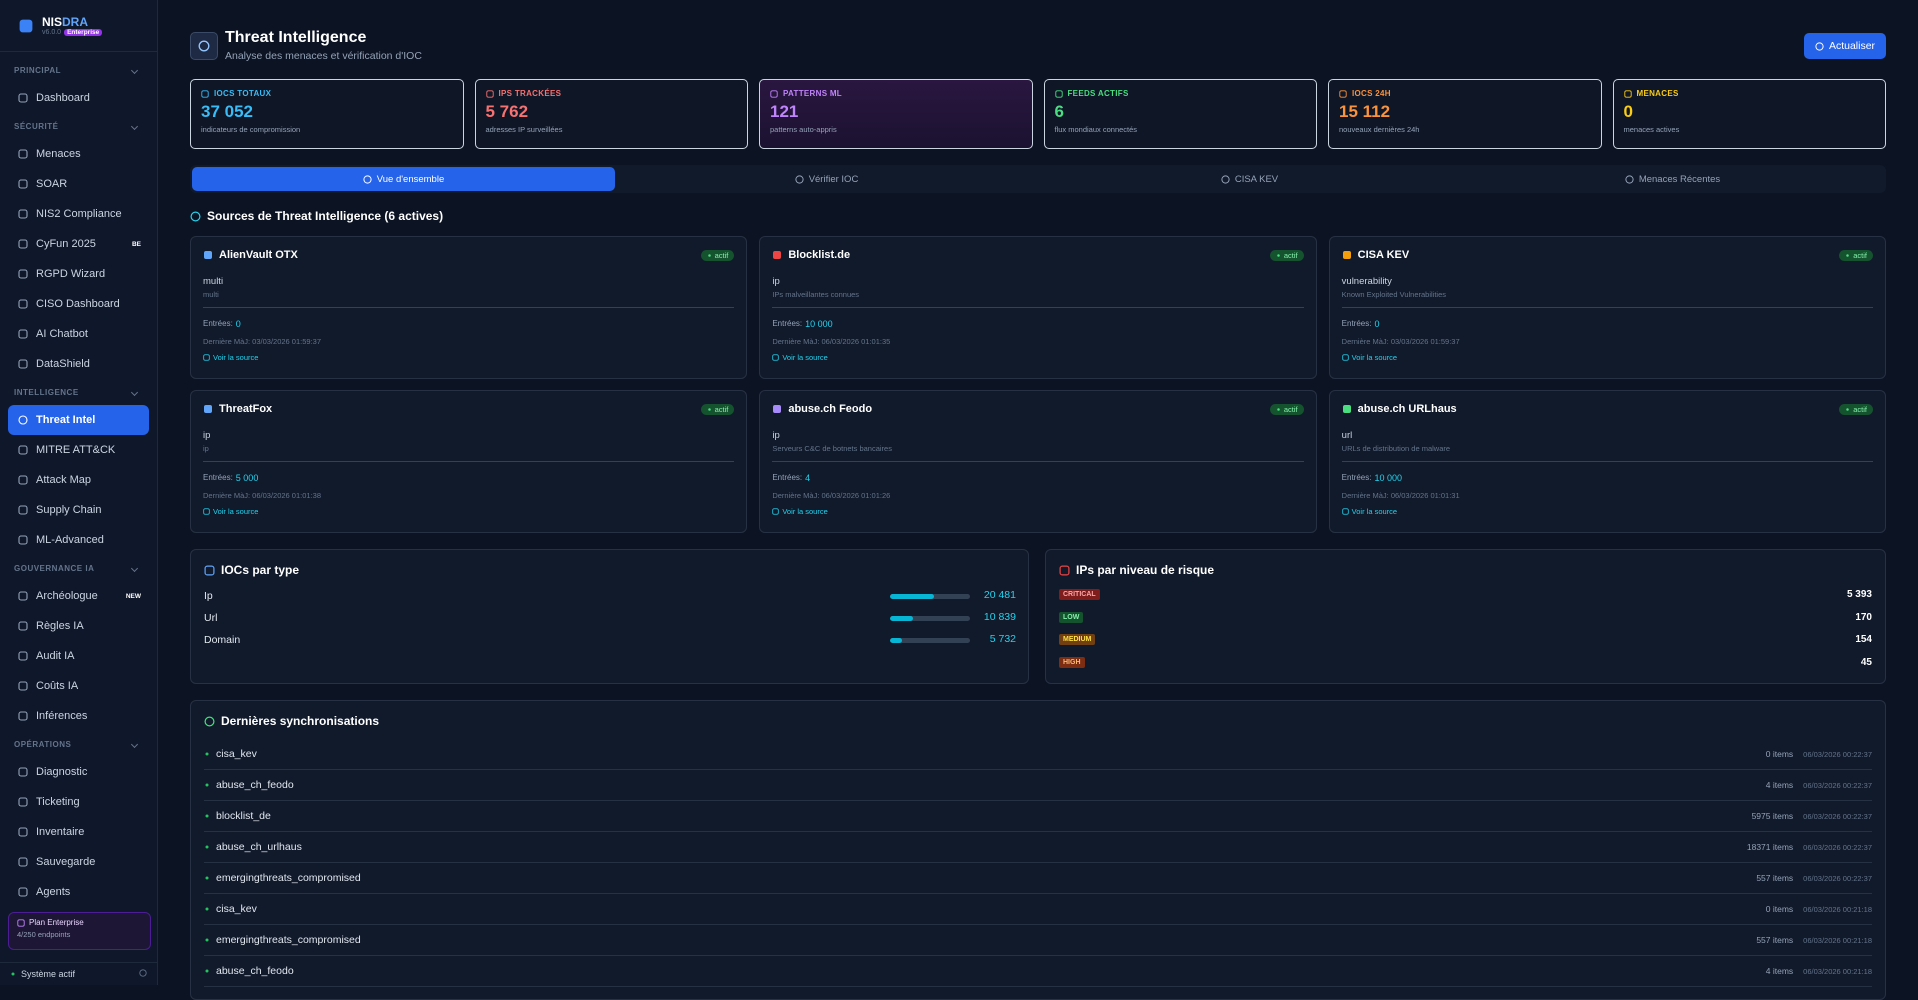 This screenshot has height=1000, width=1918. Describe the element at coordinates (1038, 785) in the screenshot. I see `sync-row: abuse_ch_feodo 4 items 06/03/2026 00:22:37` at that location.